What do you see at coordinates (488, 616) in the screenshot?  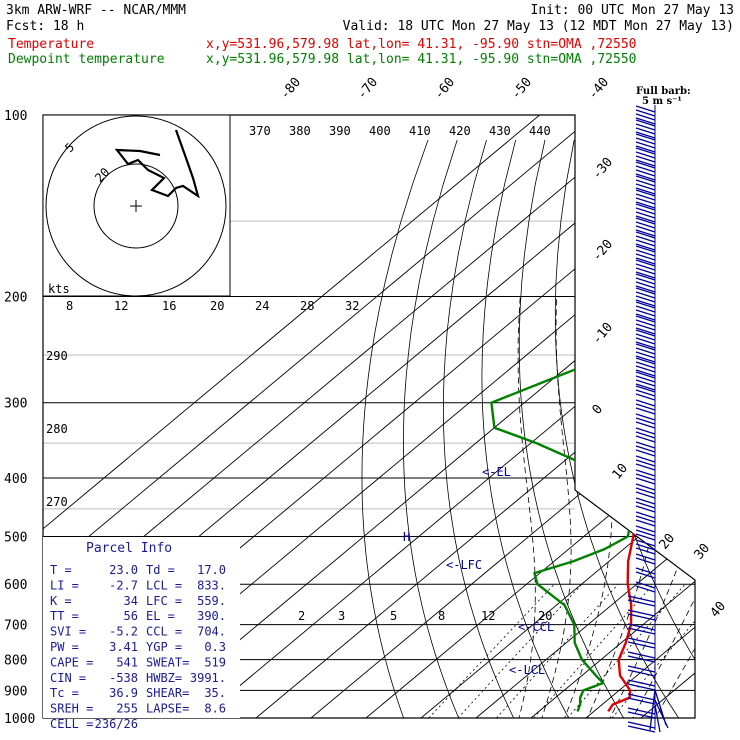 I see `mixing-ratio-label-12: 12` at bounding box center [488, 616].